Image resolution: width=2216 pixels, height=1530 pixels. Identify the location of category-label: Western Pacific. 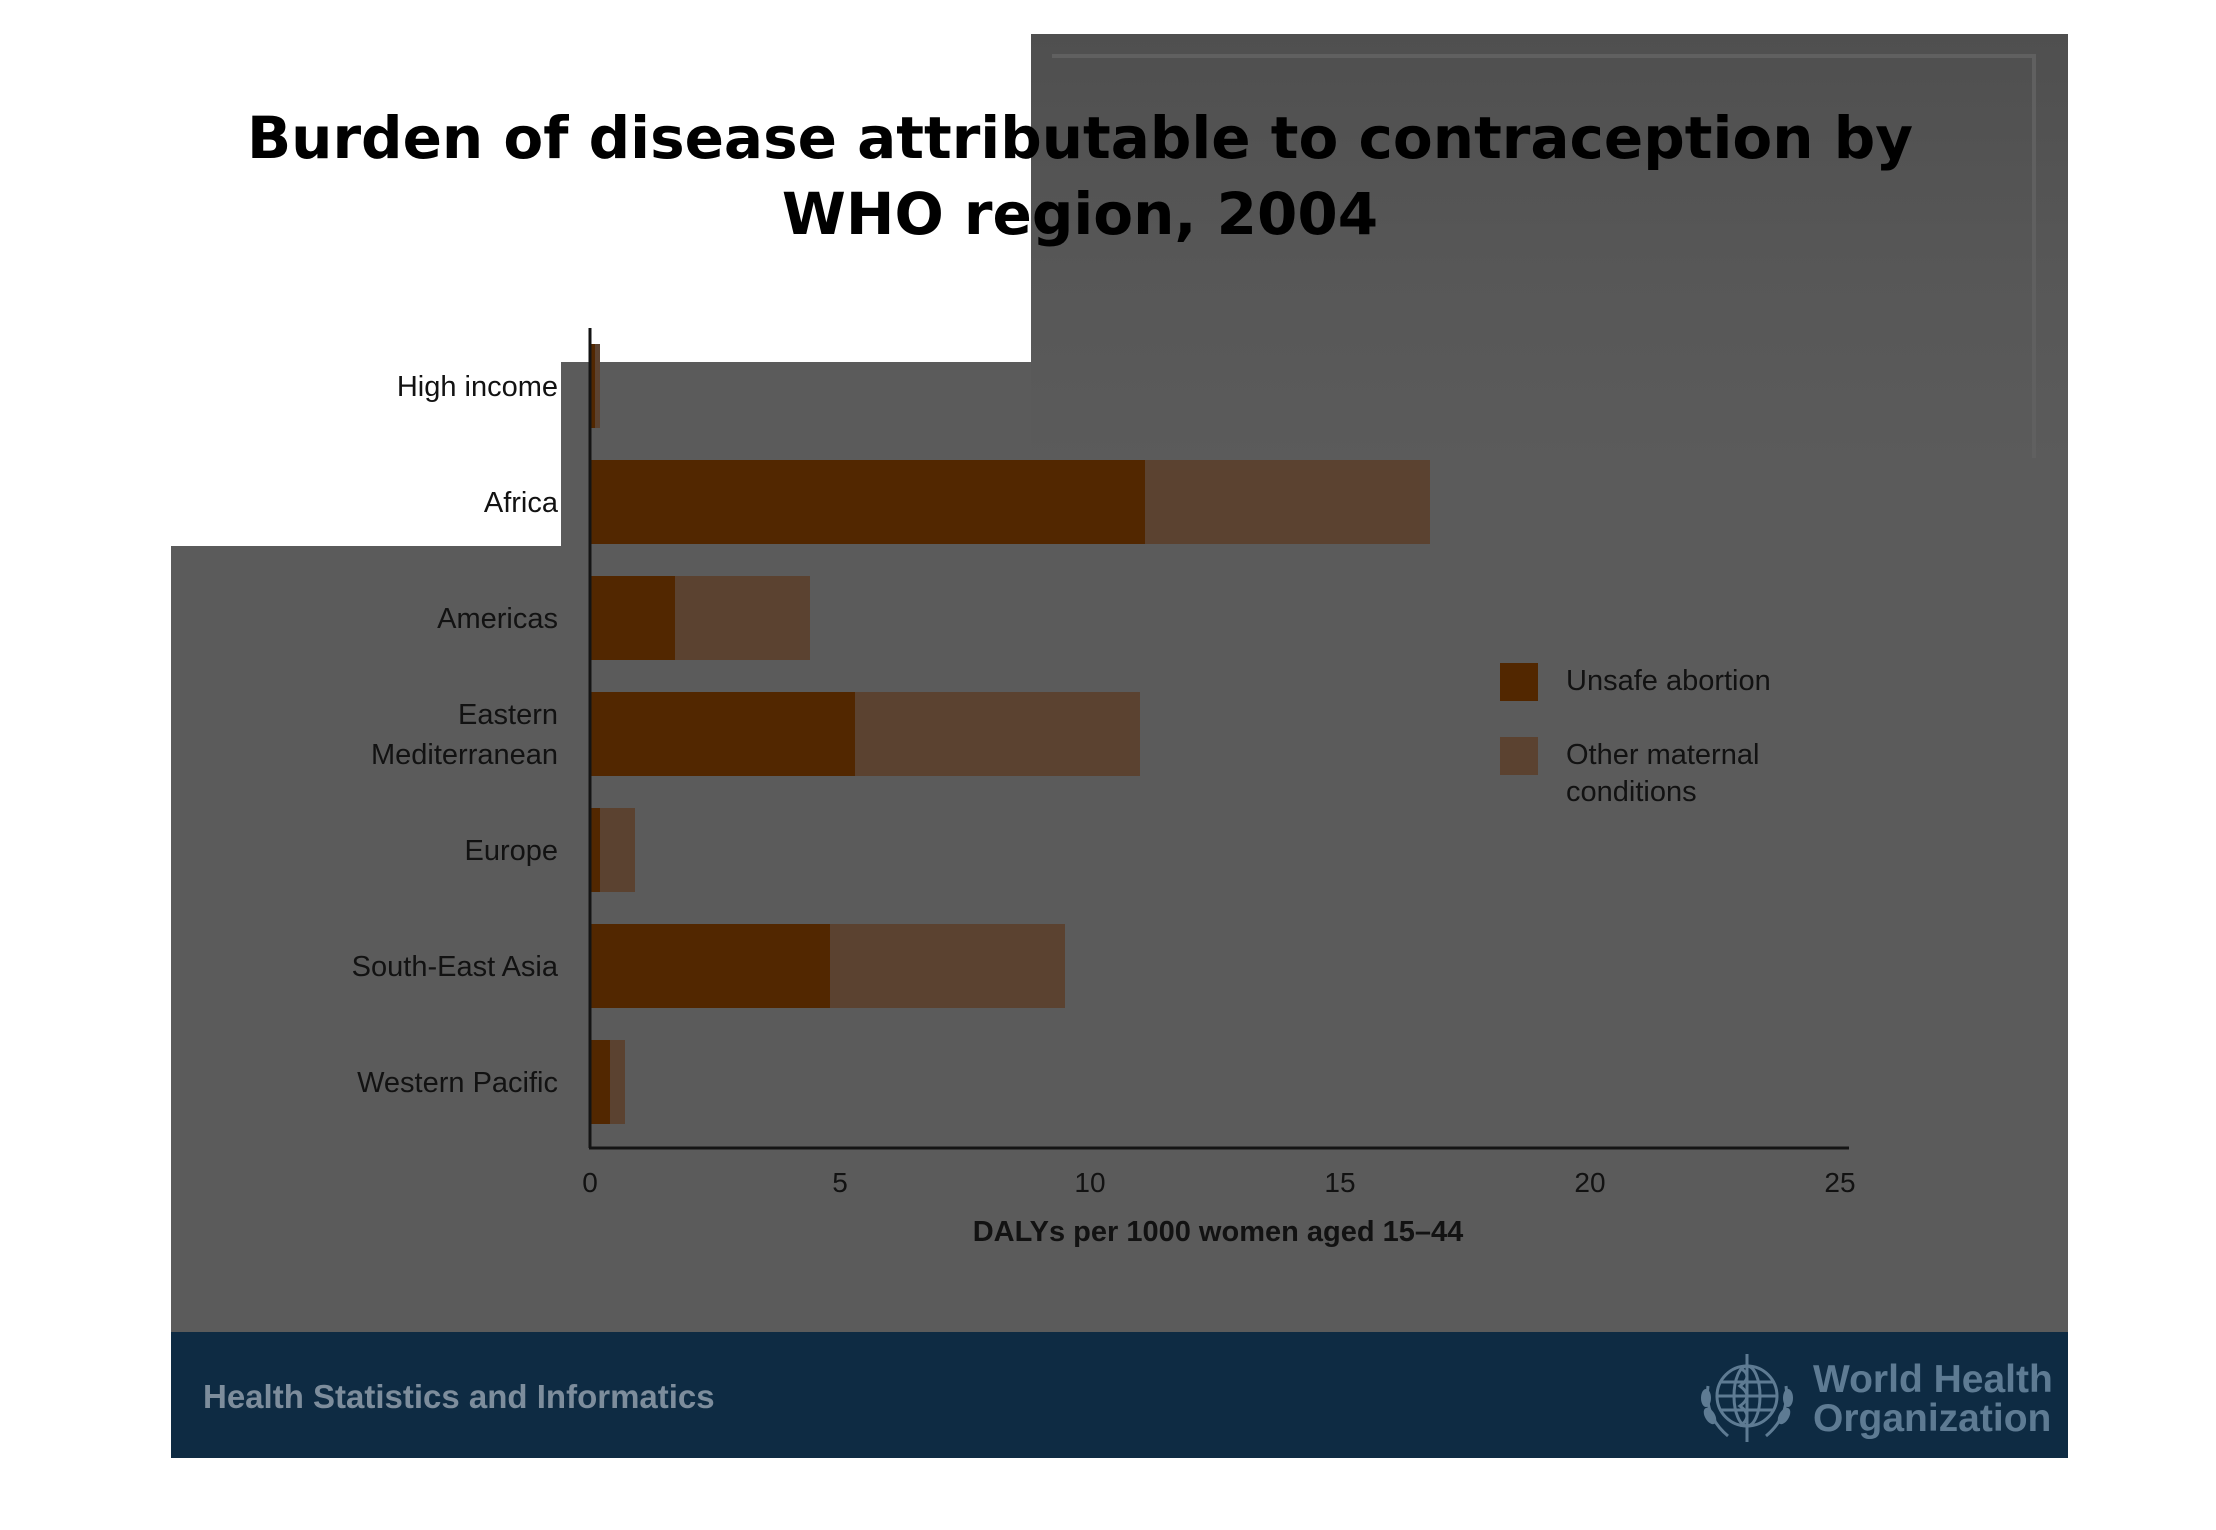
(457, 1083).